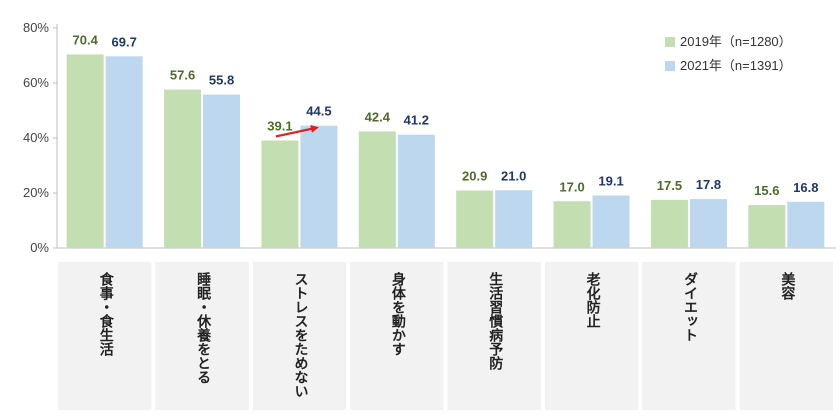  What do you see at coordinates (36, 27) in the screenshot?
I see `y-tick-label: 80%` at bounding box center [36, 27].